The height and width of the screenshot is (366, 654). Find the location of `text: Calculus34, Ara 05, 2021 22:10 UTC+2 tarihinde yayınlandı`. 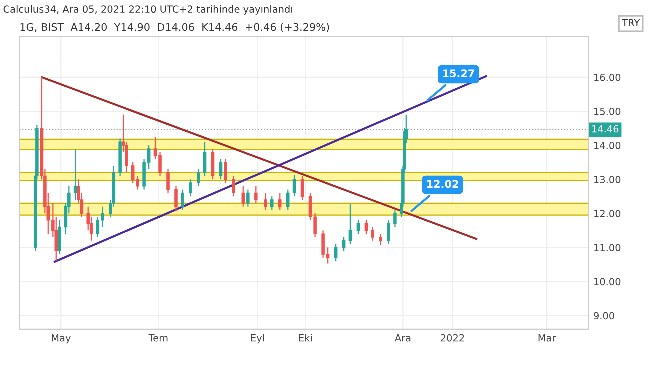

text: Calculus34, Ara 05, 2021 22:10 UTC+2 tarihinde yayınlandı is located at coordinates (148, 10).